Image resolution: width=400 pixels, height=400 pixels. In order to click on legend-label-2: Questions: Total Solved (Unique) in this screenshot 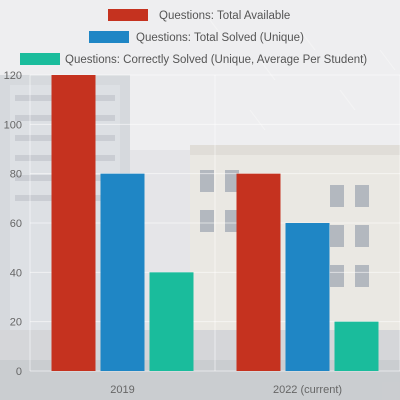, I will do `click(220, 38)`.